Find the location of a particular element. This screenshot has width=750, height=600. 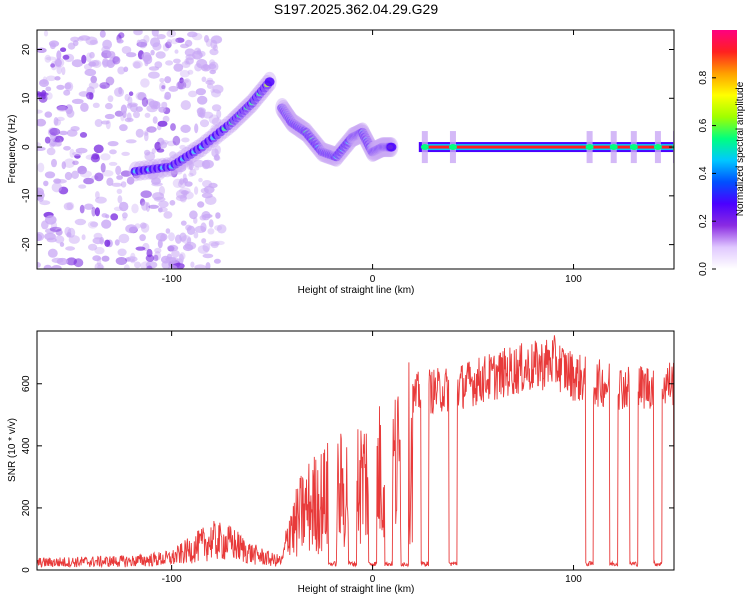

snr-y-tick-label: 0 is located at coordinates (26, 570).